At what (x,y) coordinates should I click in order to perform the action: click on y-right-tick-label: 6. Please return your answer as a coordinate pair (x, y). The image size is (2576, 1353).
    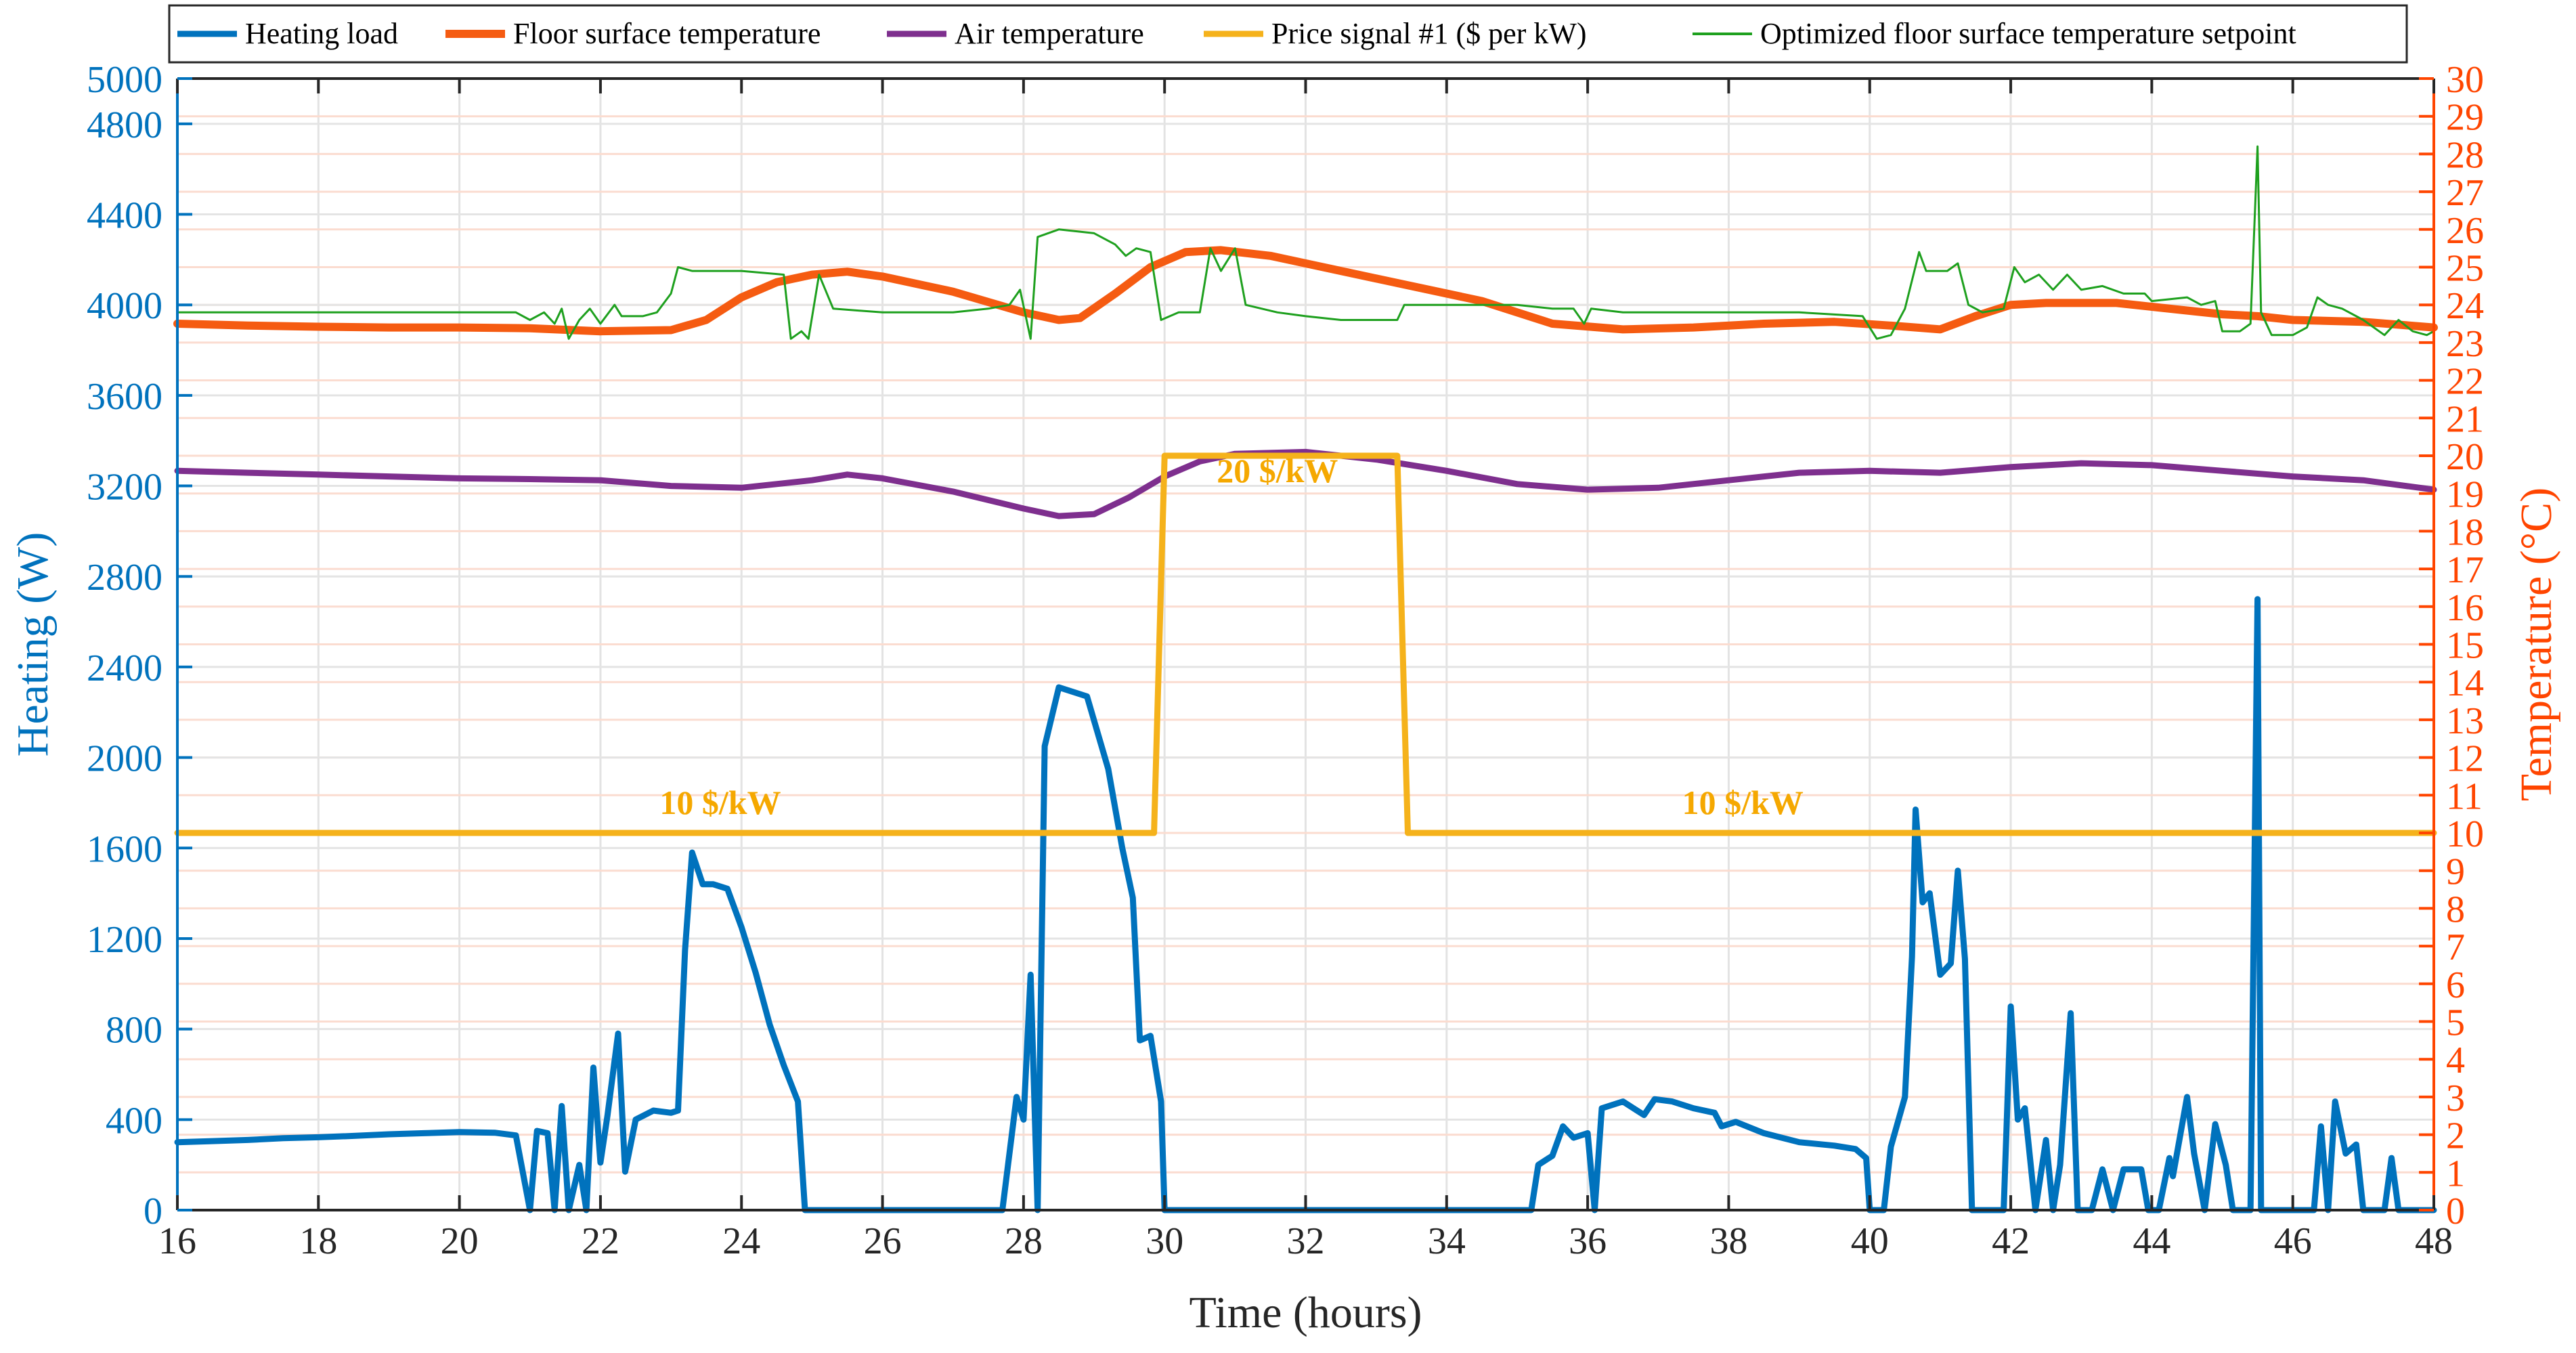
    Looking at the image, I should click on (2455, 985).